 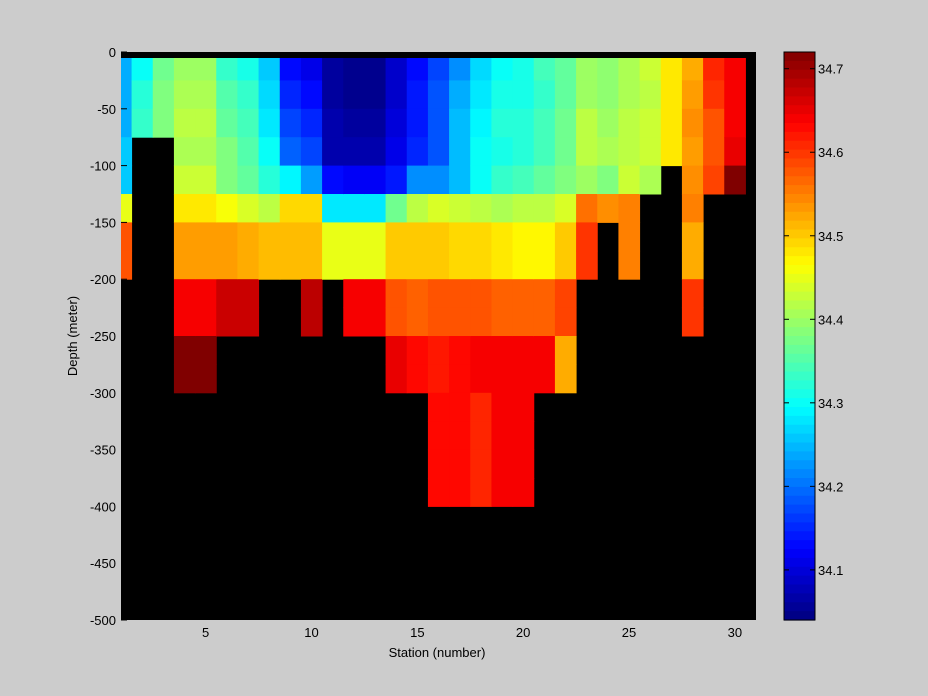 I want to click on x-tick-label: 10, so click(x=311, y=632).